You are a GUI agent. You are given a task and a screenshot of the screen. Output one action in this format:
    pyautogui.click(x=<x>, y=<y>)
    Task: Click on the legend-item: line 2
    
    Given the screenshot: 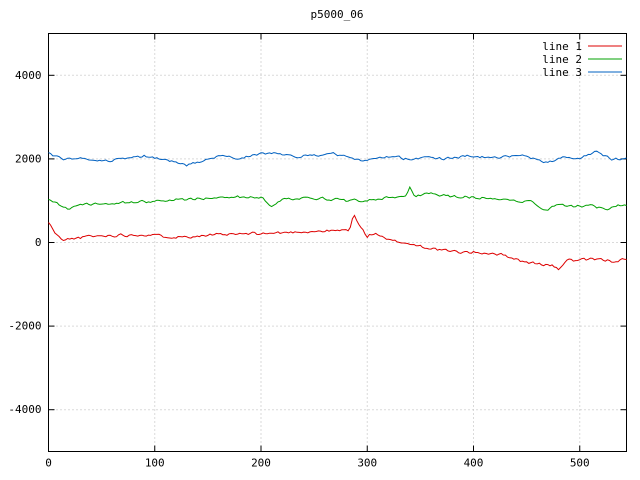 What is the action you would take?
    pyautogui.click(x=582, y=59)
    